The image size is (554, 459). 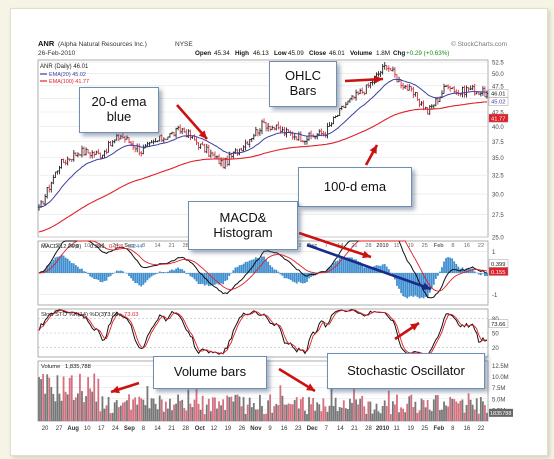 What do you see at coordinates (383, 53) in the screenshot?
I see `volume-value: 1.8M` at bounding box center [383, 53].